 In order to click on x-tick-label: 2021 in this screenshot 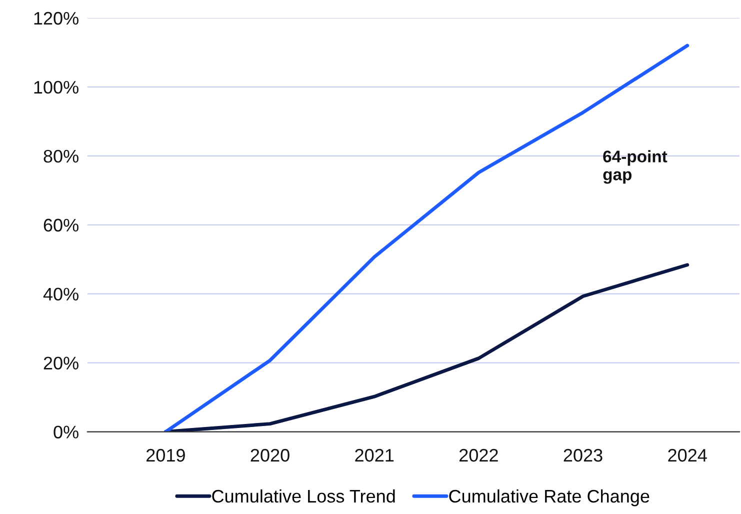, I will do `click(374, 455)`.